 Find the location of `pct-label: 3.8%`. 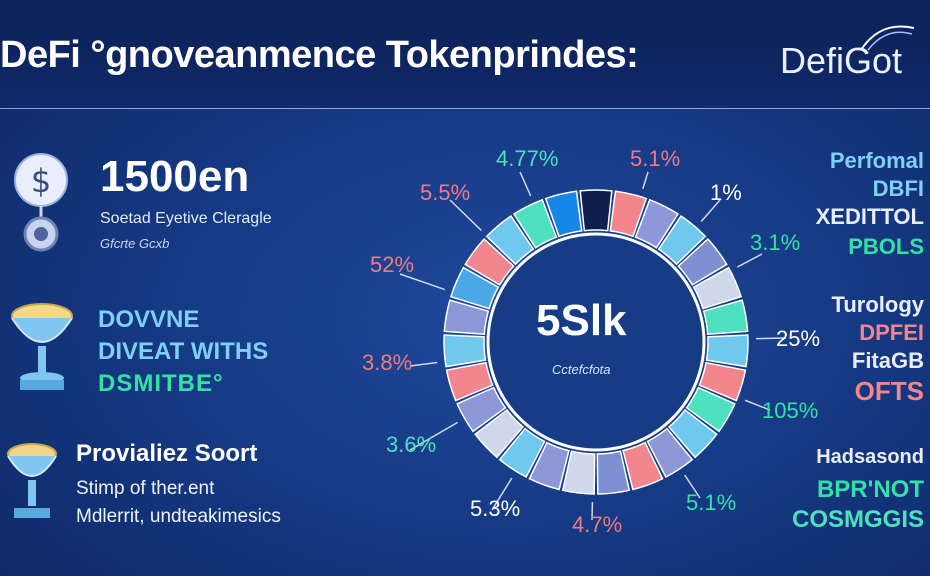

pct-label: 3.8% is located at coordinates (387, 362).